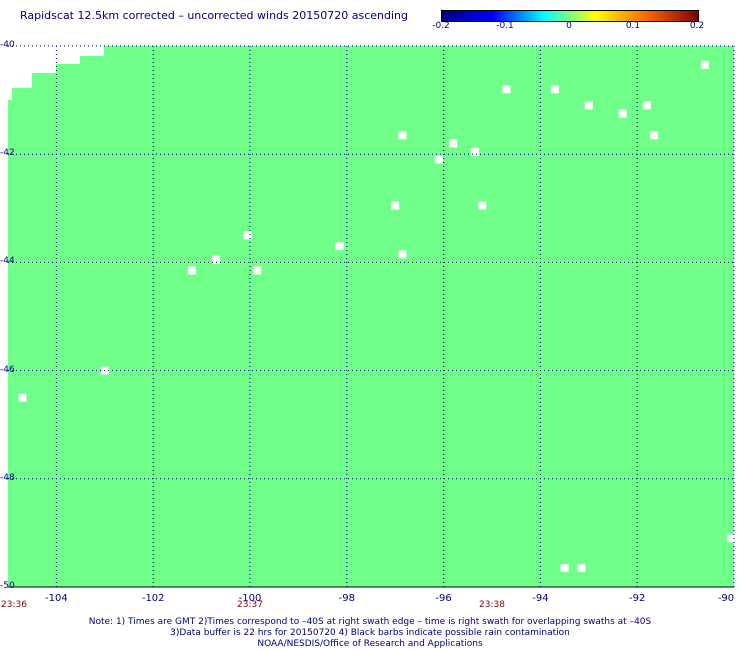 The image size is (740, 650). Describe the element at coordinates (443, 598) in the screenshot. I see `longitude-label: -96` at that location.